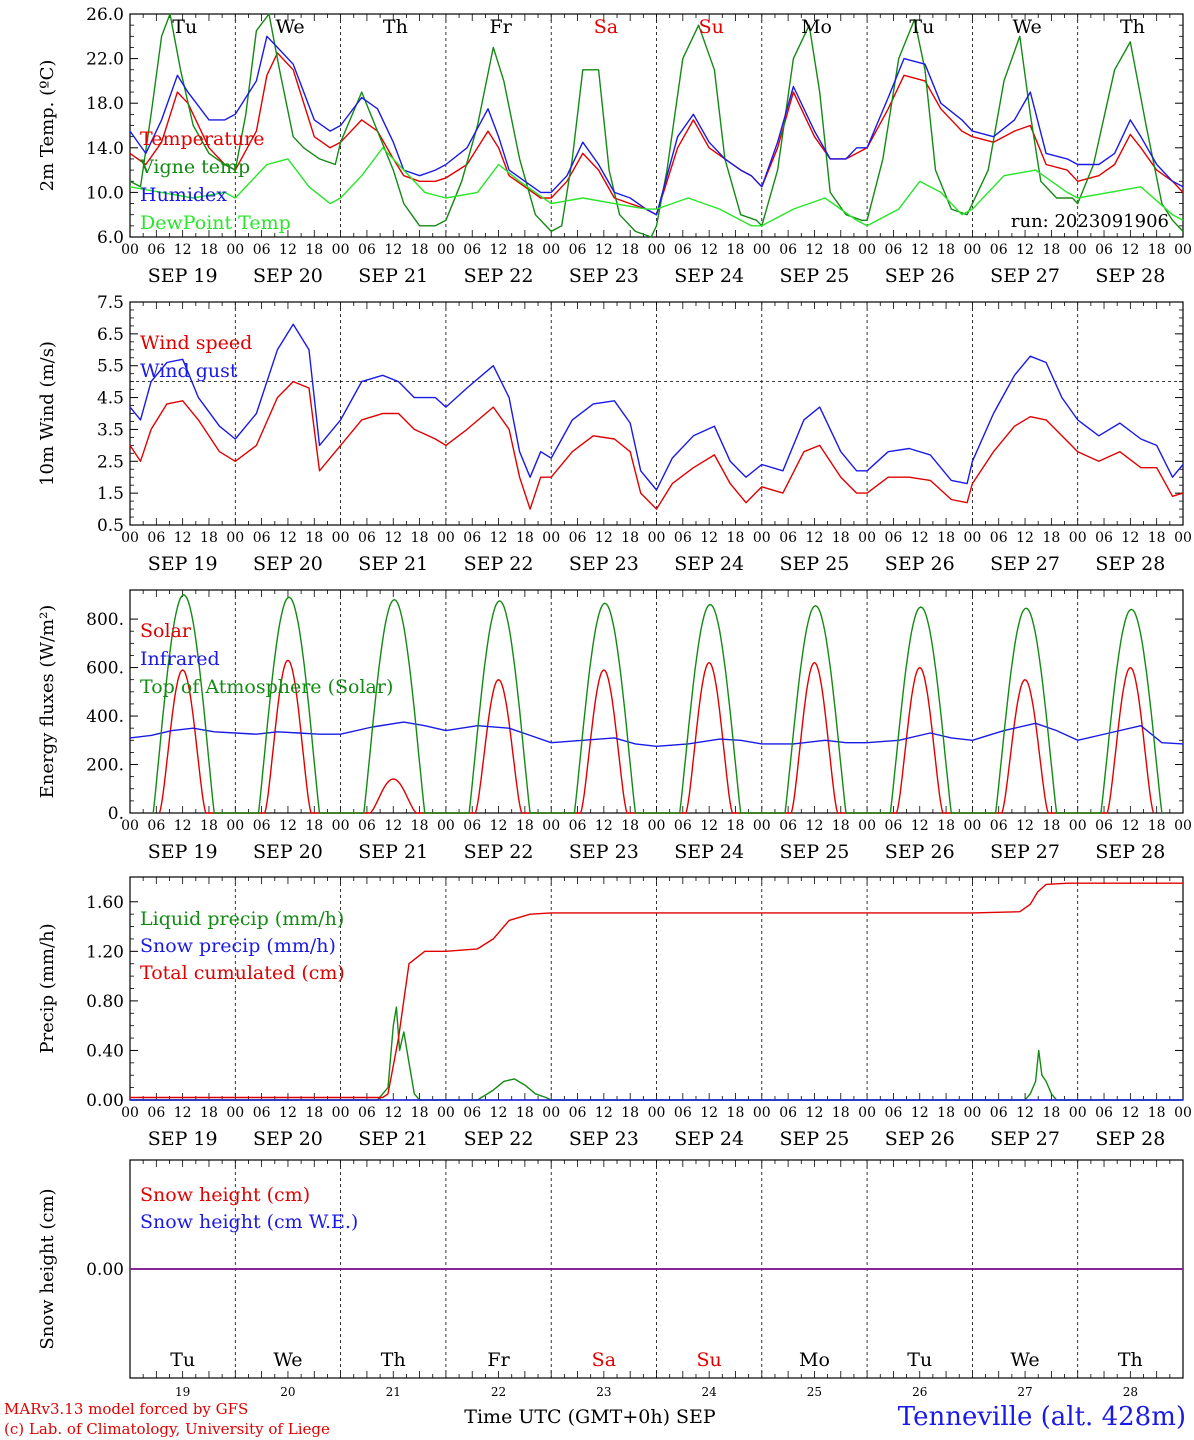 The height and width of the screenshot is (1440, 1194). Describe the element at coordinates (709, 1360) in the screenshot. I see `day-name-label: Su` at that location.